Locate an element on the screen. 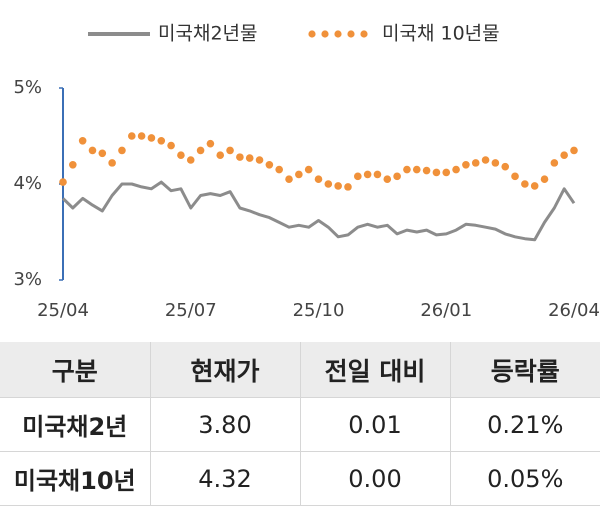  legend-text: 미국채2년물 is located at coordinates (208, 34).